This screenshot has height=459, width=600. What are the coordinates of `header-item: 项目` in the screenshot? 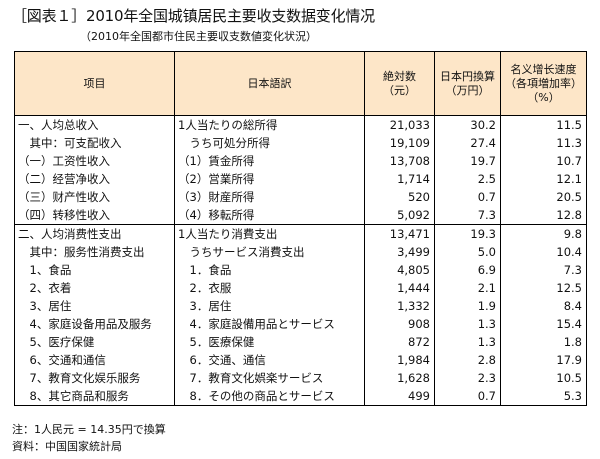 It's located at (94, 83).